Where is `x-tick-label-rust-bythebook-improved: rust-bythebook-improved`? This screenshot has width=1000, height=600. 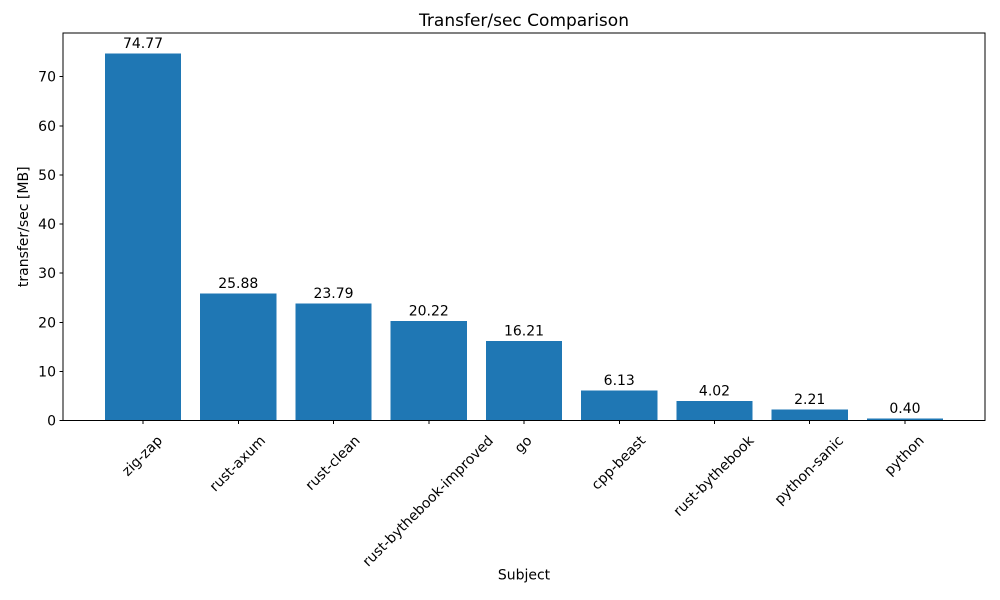 x-tick-label-rust-bythebook-improved: rust-bythebook-improved is located at coordinates (428, 501).